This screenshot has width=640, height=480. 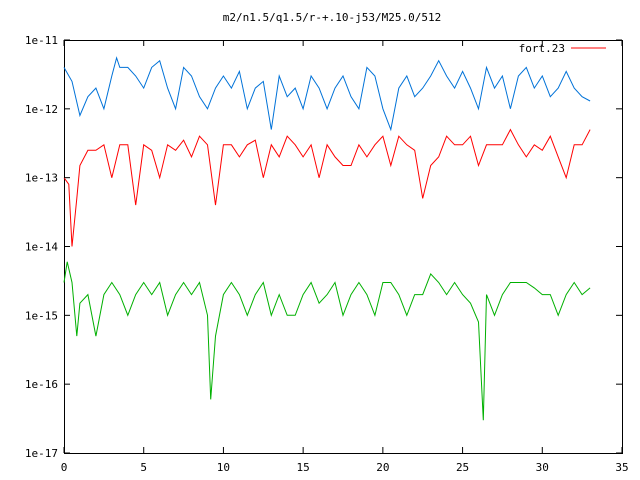 What do you see at coordinates (41, 247) in the screenshot?
I see `y-tick-label: 1e-14` at bounding box center [41, 247].